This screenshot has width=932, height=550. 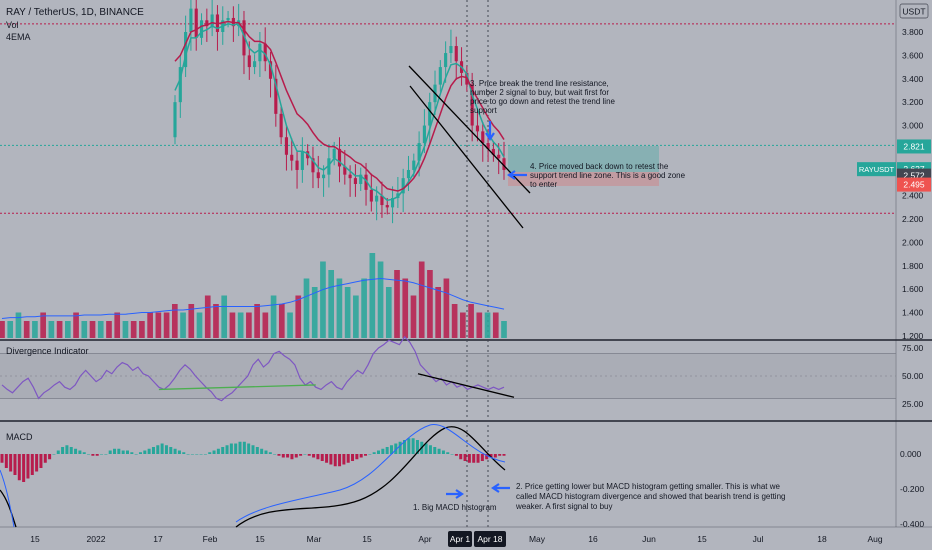 I want to click on currency-badge, so click(x=914, y=11).